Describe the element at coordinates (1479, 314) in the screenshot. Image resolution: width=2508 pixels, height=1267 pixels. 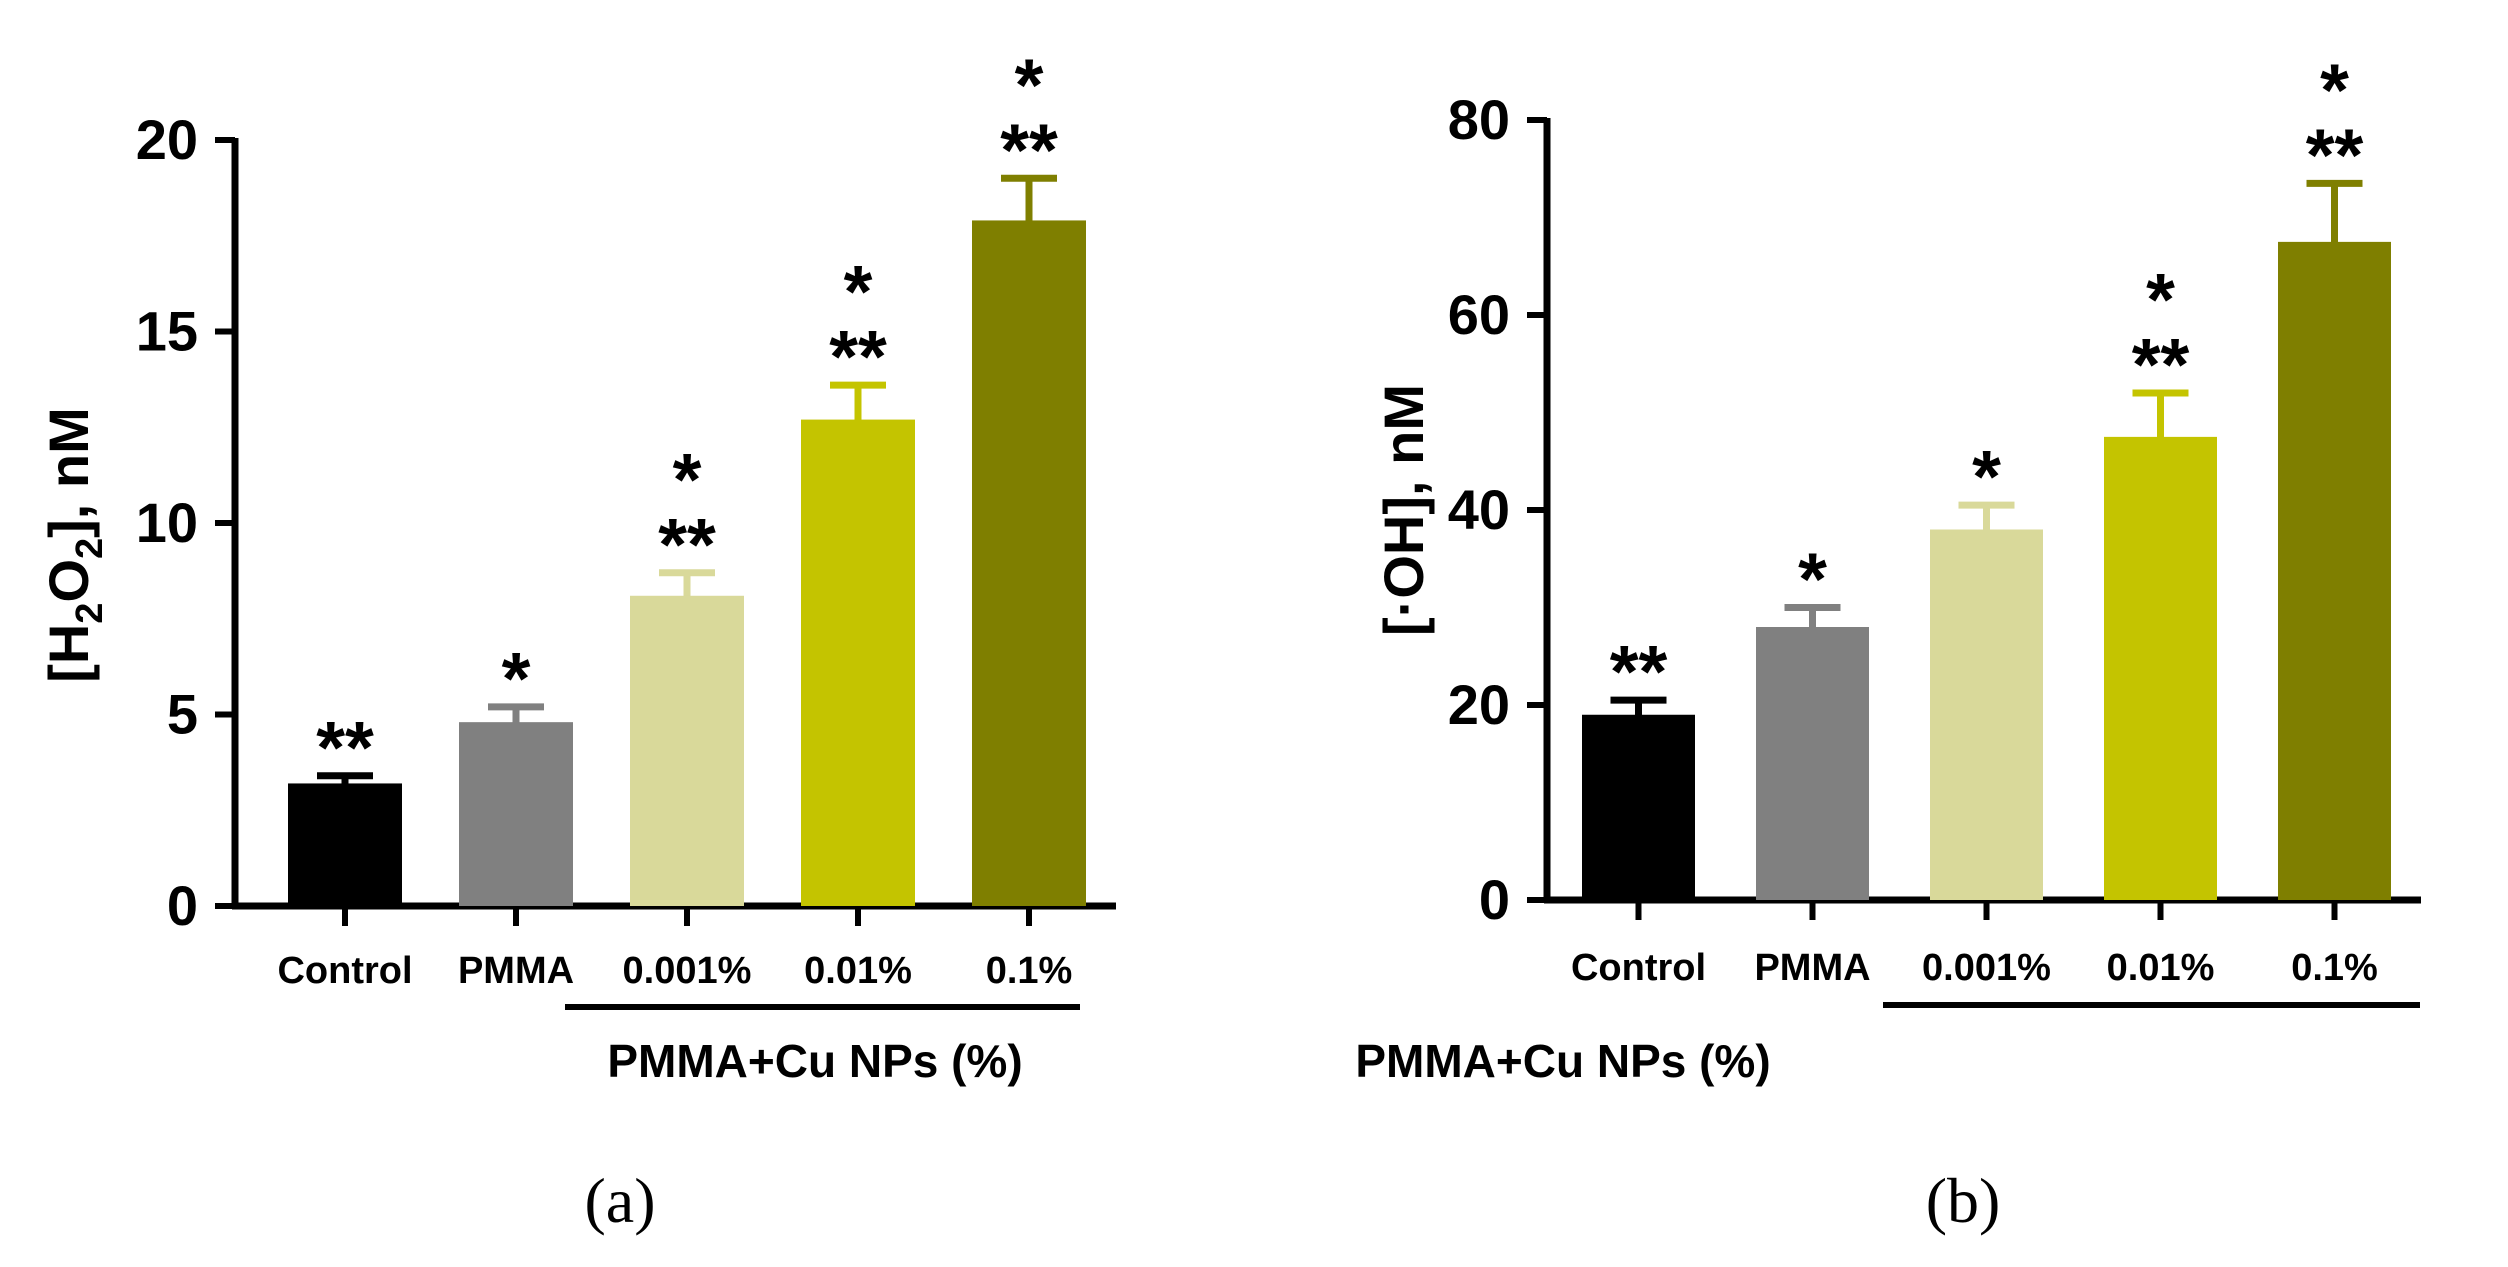
I see `y-tick-label-b-3: 60` at that location.